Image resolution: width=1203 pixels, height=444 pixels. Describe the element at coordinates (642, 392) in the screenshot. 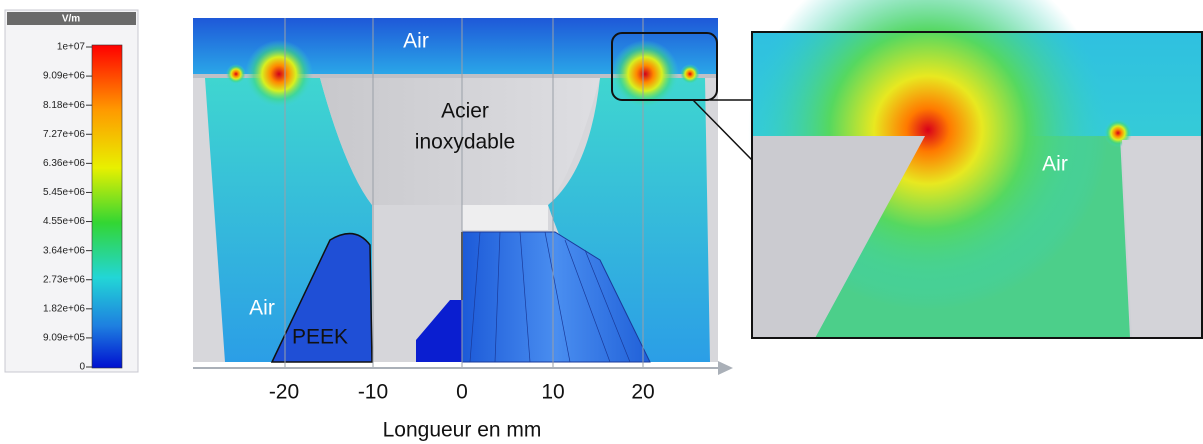

I see `x-tick-label: 20` at that location.